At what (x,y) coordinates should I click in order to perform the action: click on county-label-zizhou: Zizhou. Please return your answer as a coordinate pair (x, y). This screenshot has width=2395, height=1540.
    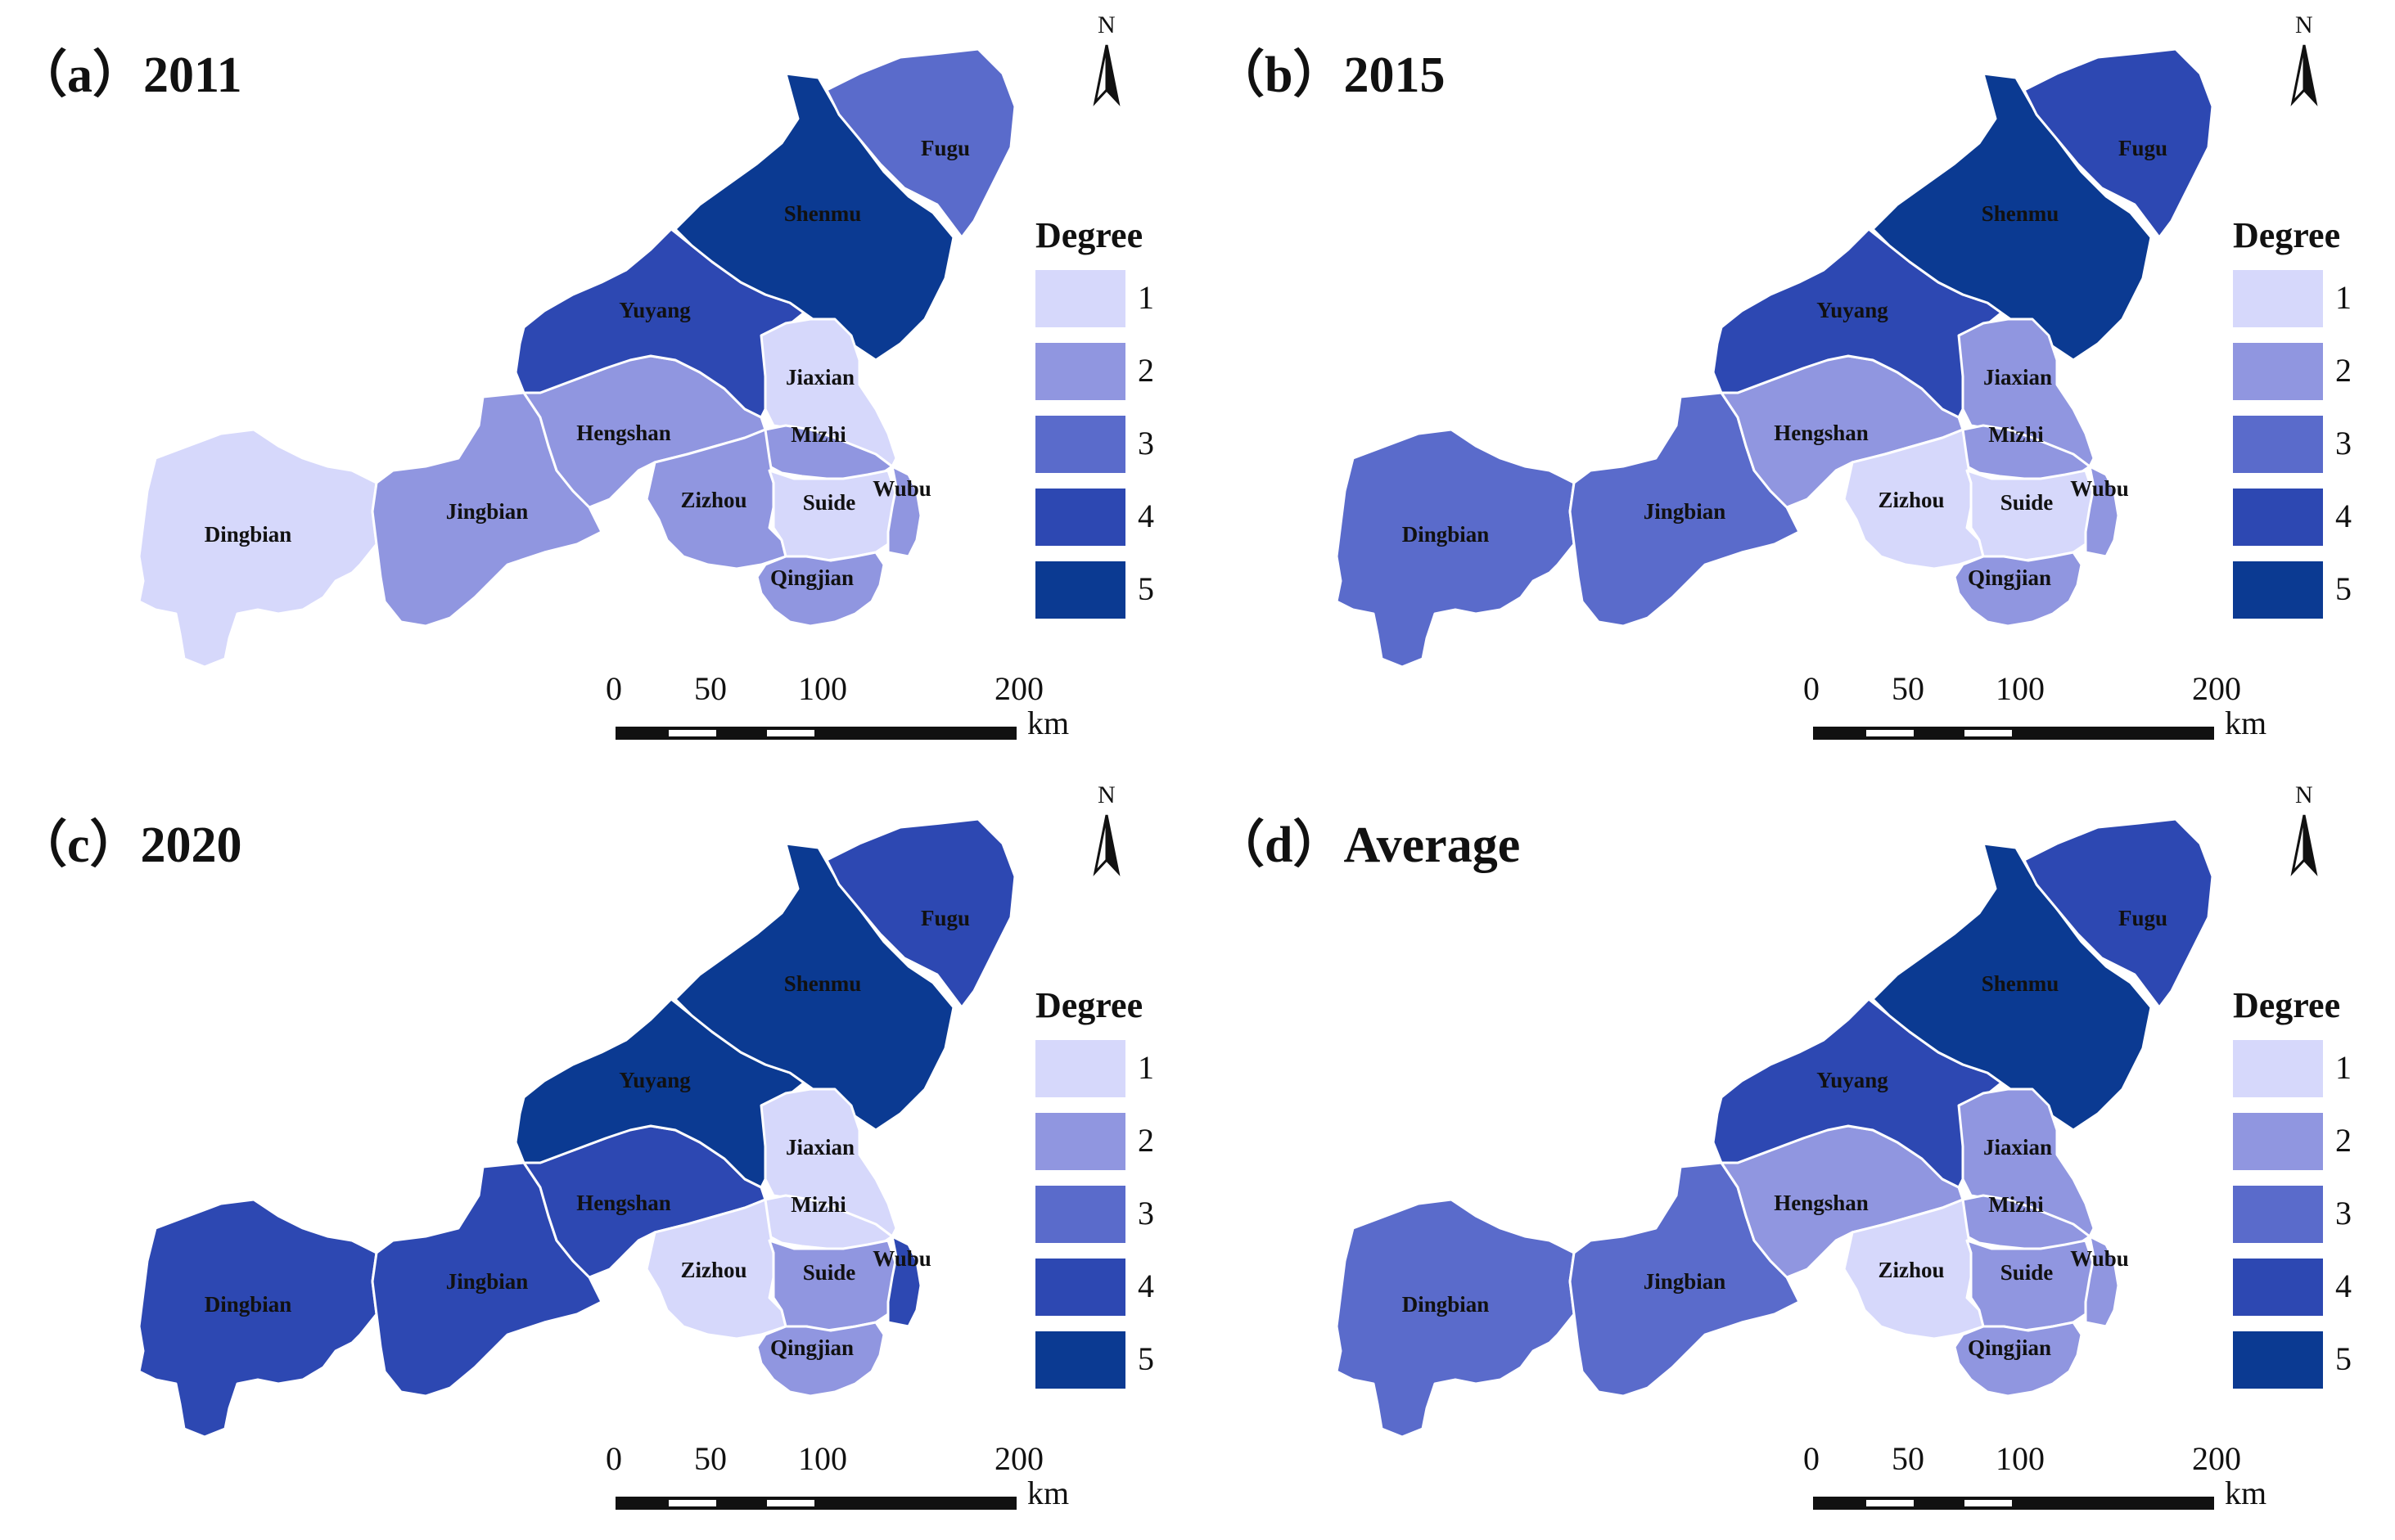
    Looking at the image, I should click on (713, 500).